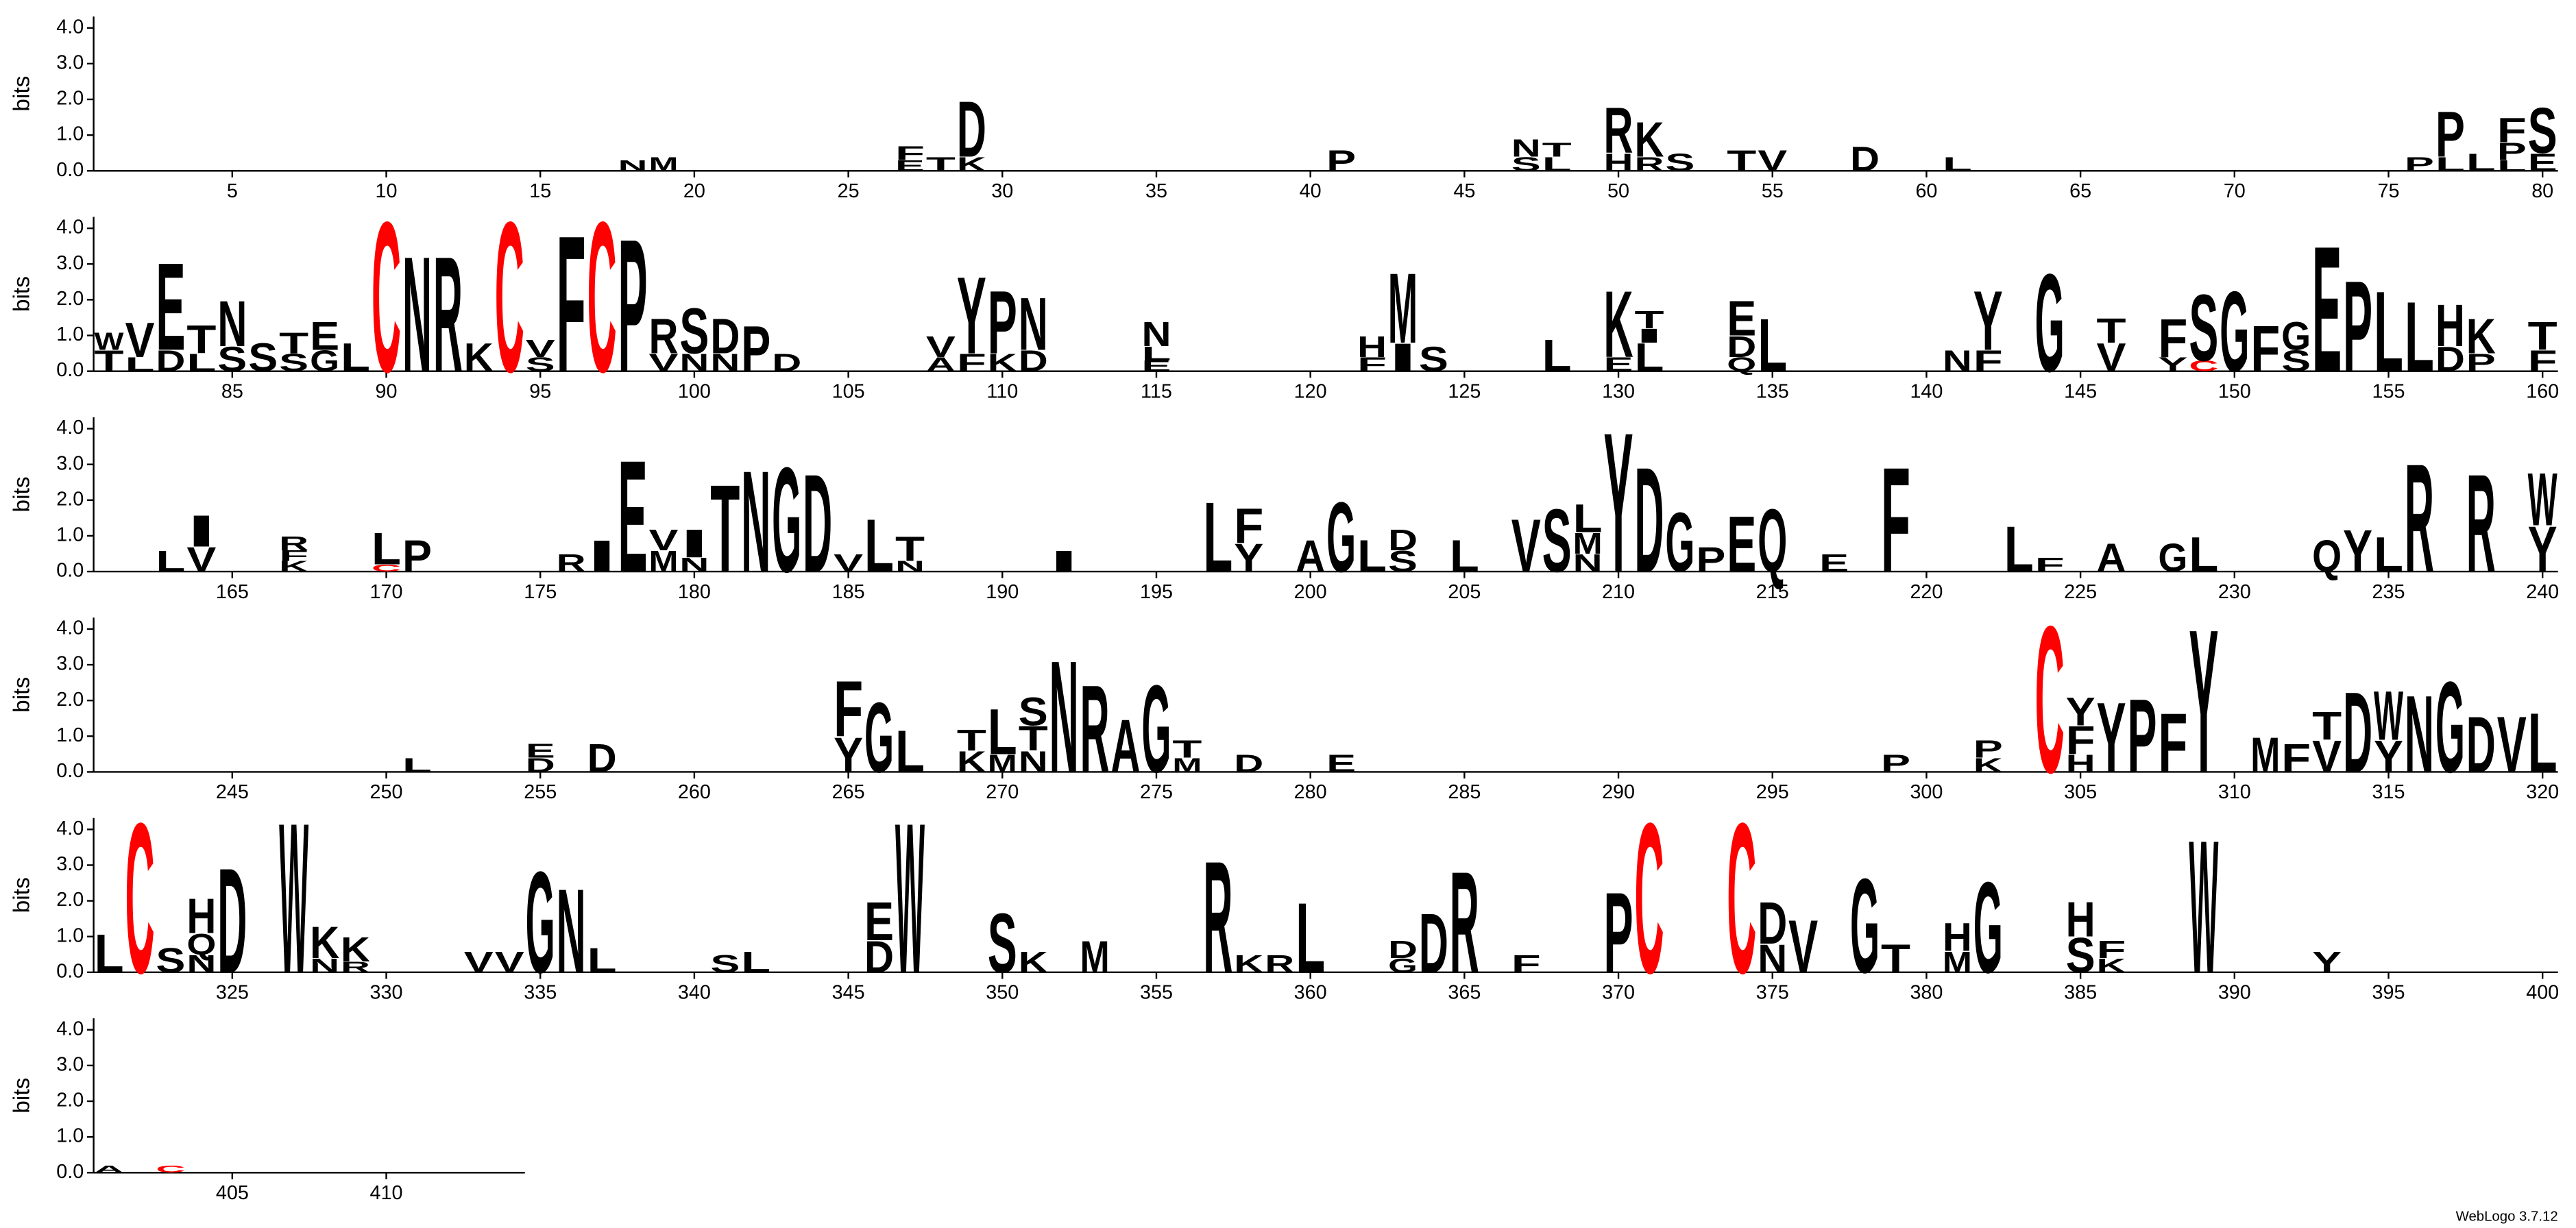  What do you see at coordinates (1772, 792) in the screenshot?
I see `x-tick-label: 295` at bounding box center [1772, 792].